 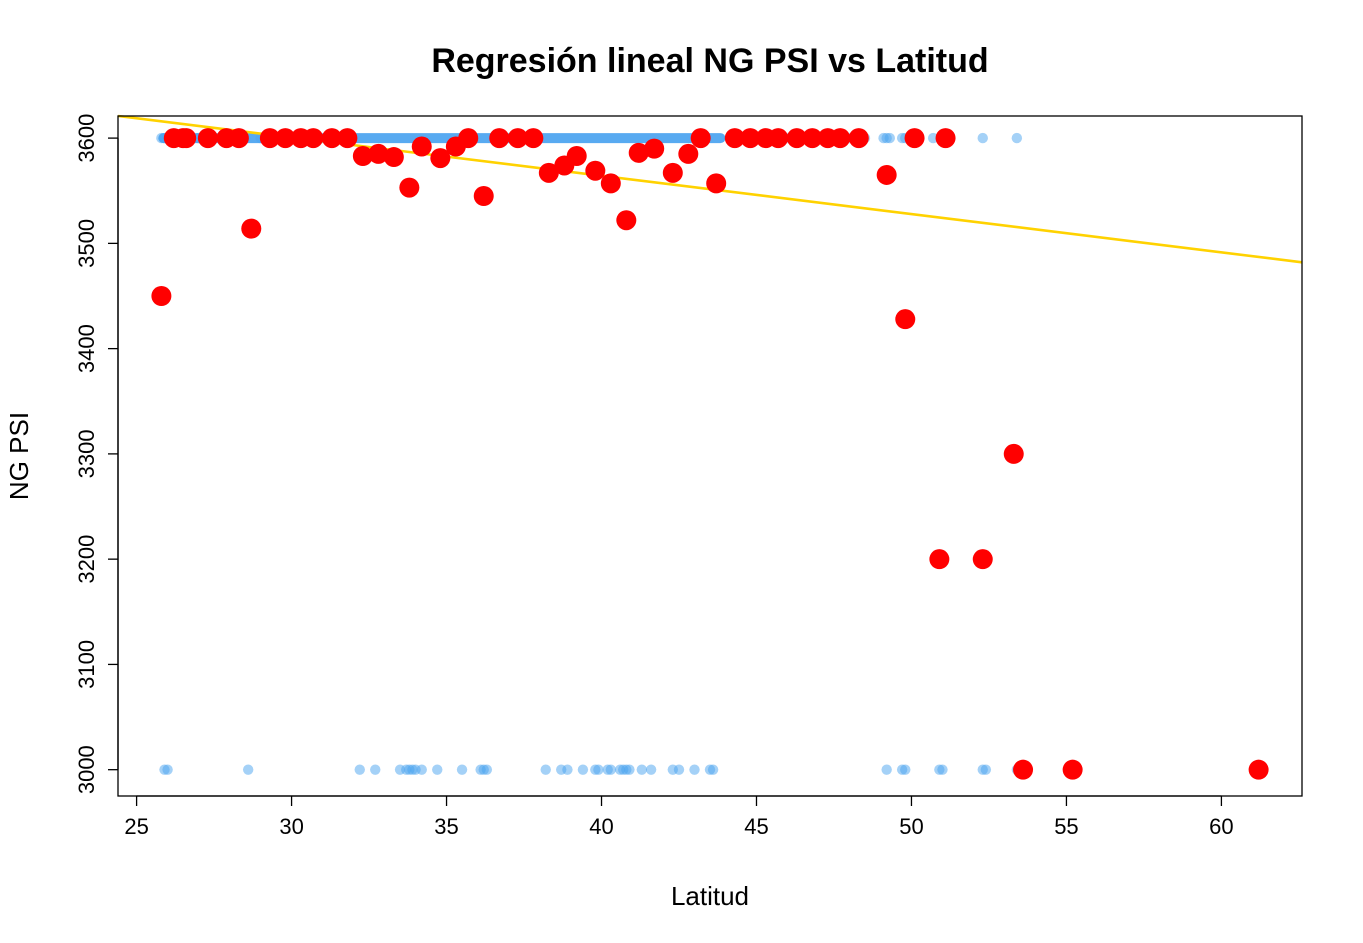 I want to click on x-tick-label: 25, so click(x=136, y=826).